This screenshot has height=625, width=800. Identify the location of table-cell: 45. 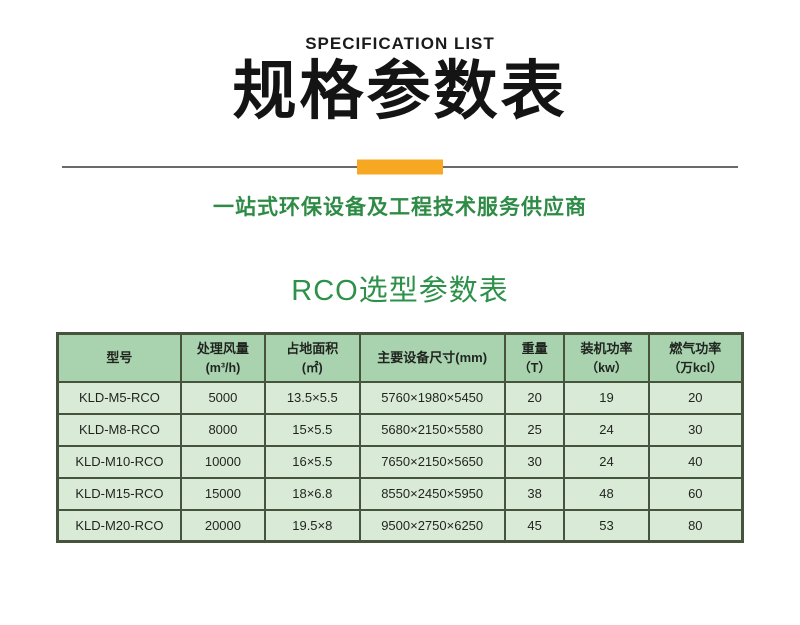
(534, 525).